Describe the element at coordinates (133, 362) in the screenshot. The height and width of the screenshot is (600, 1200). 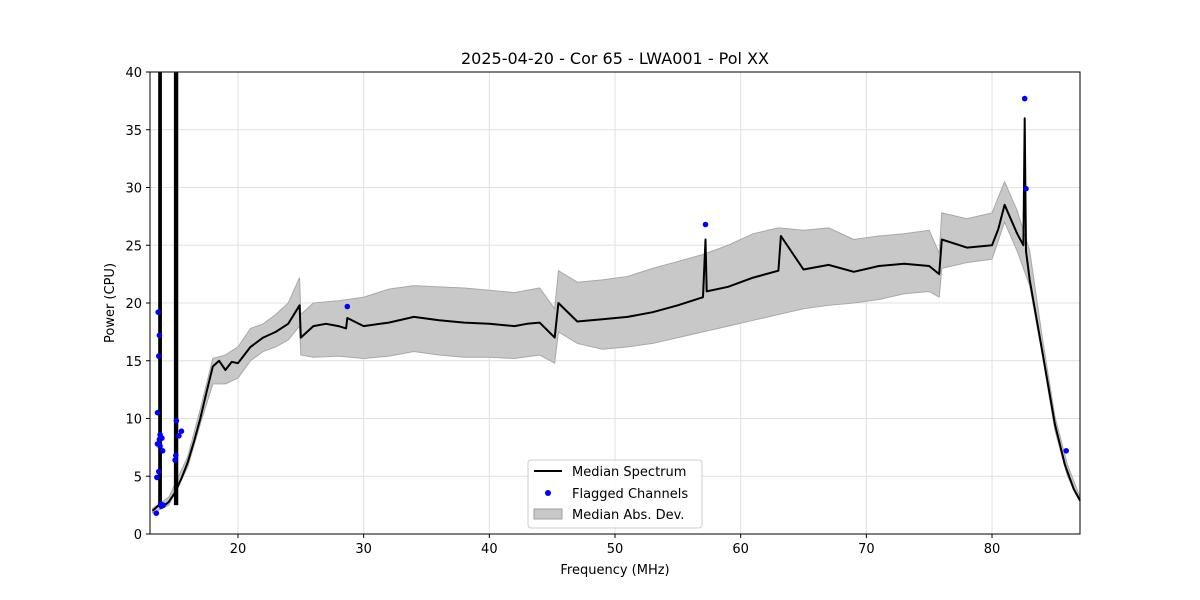
I see `y-tick-label: 15` at that location.